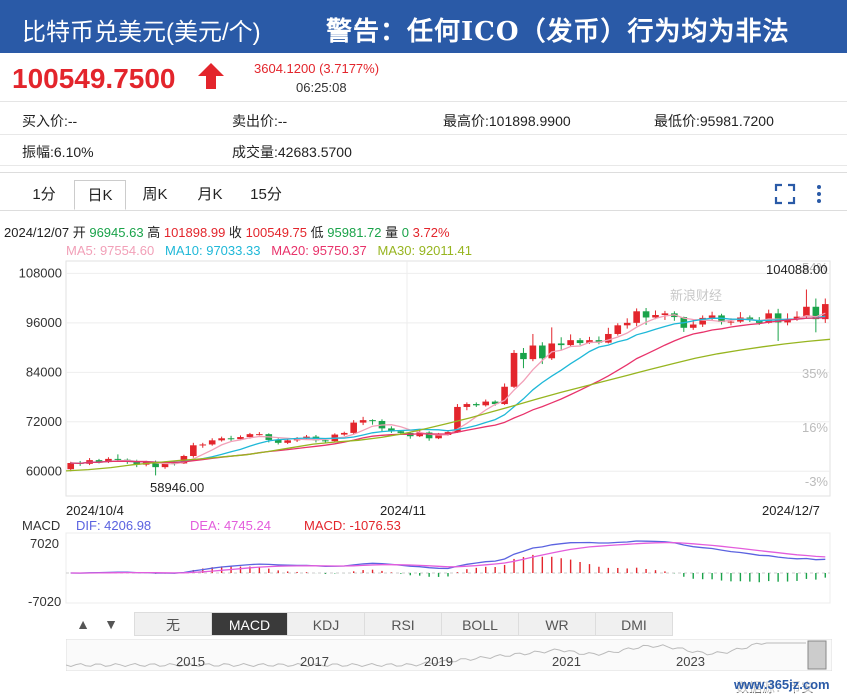  Describe the element at coordinates (100, 195) in the screenshot. I see `tab-daily: 日K` at that location.